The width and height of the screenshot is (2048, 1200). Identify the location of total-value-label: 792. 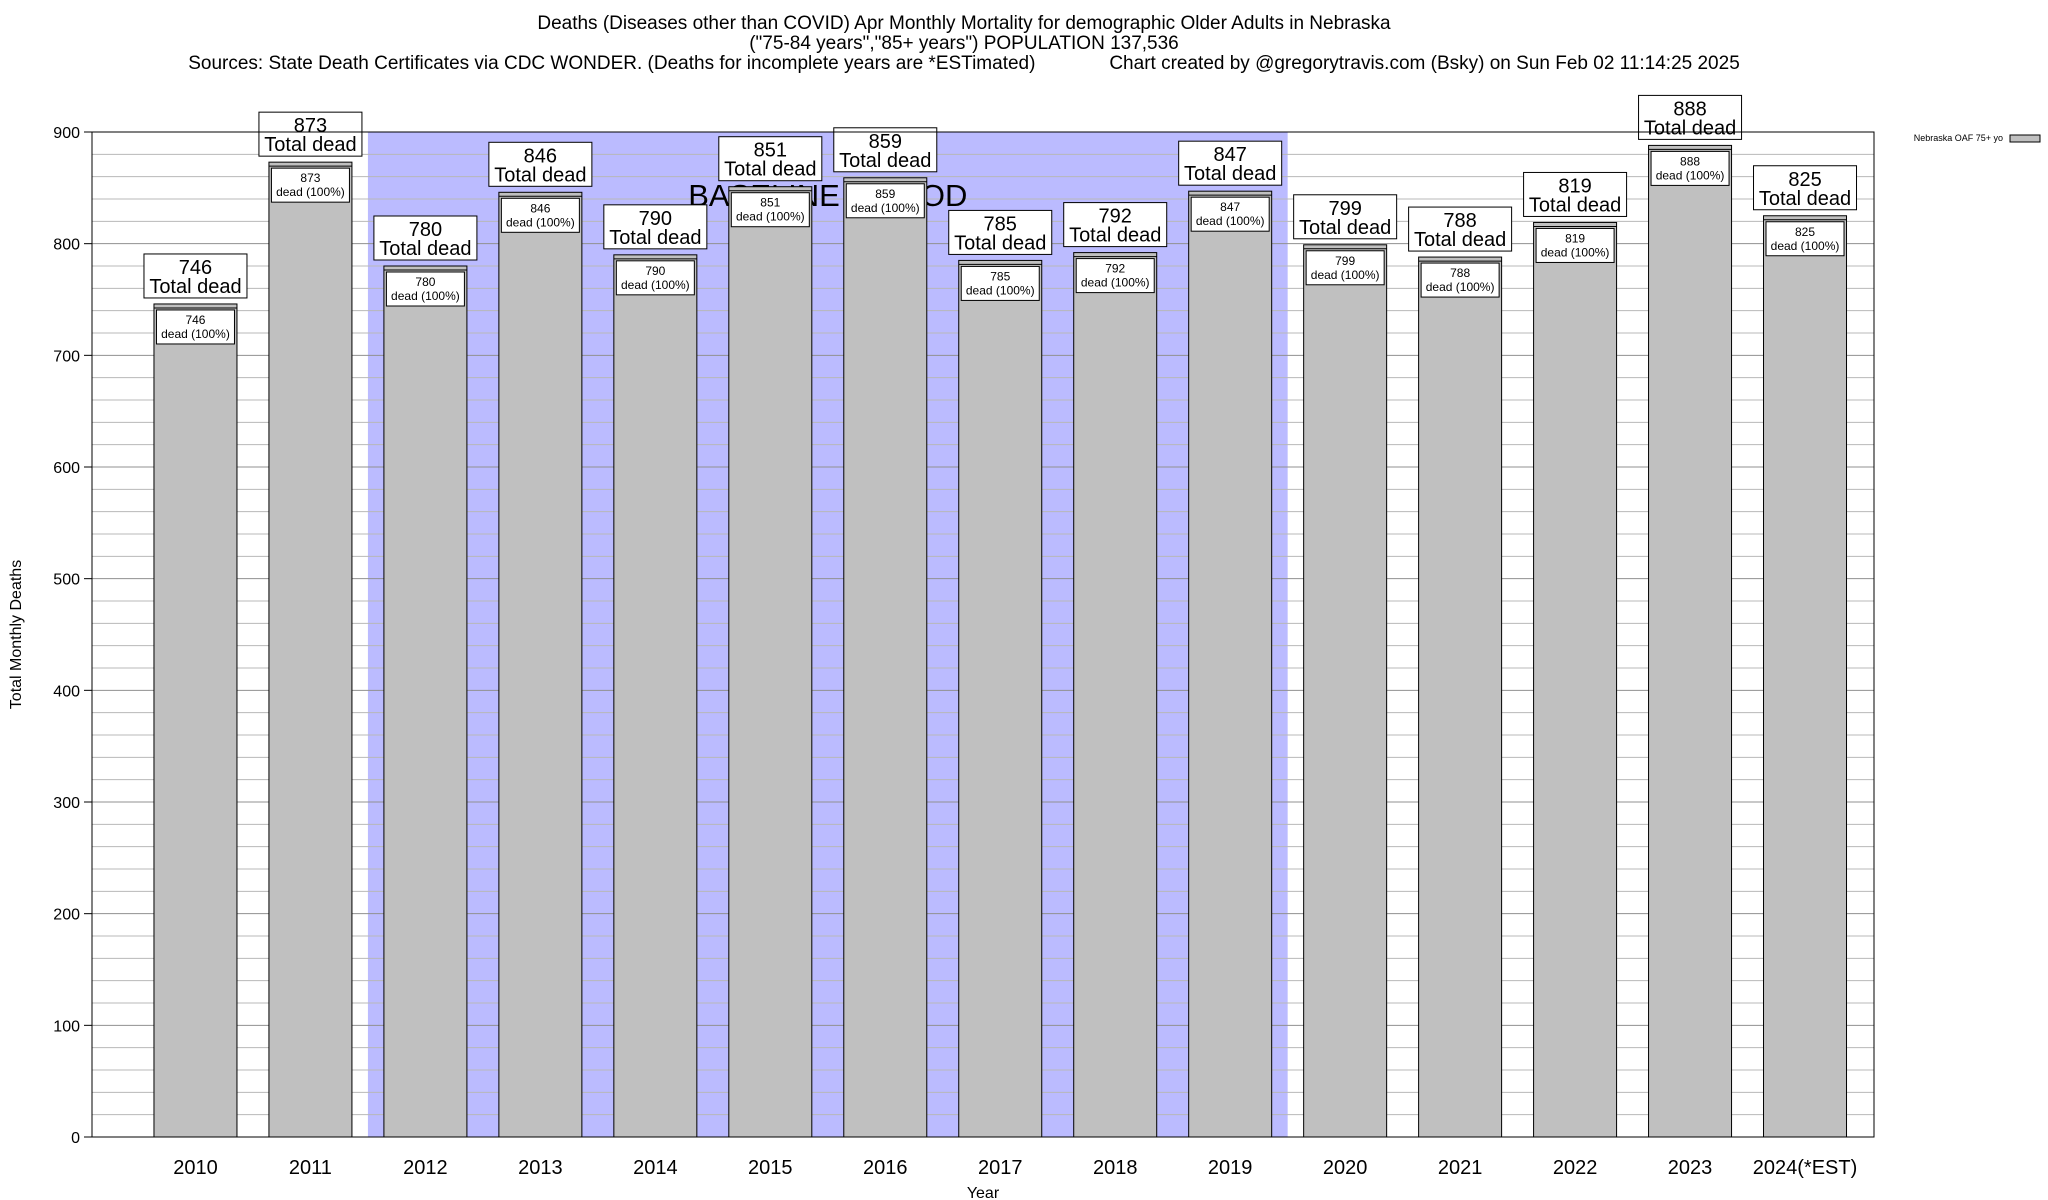
(1115, 217).